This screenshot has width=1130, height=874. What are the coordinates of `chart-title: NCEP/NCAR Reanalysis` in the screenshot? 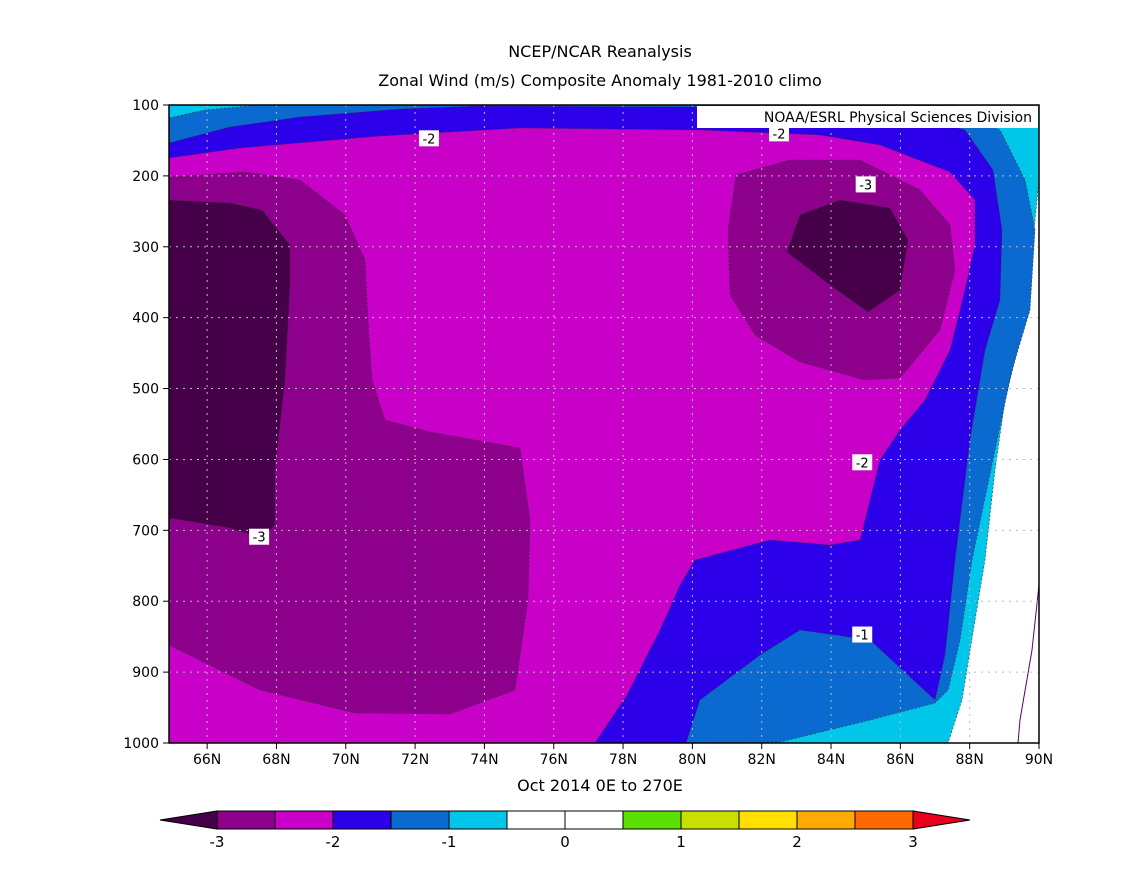 It's located at (600, 51).